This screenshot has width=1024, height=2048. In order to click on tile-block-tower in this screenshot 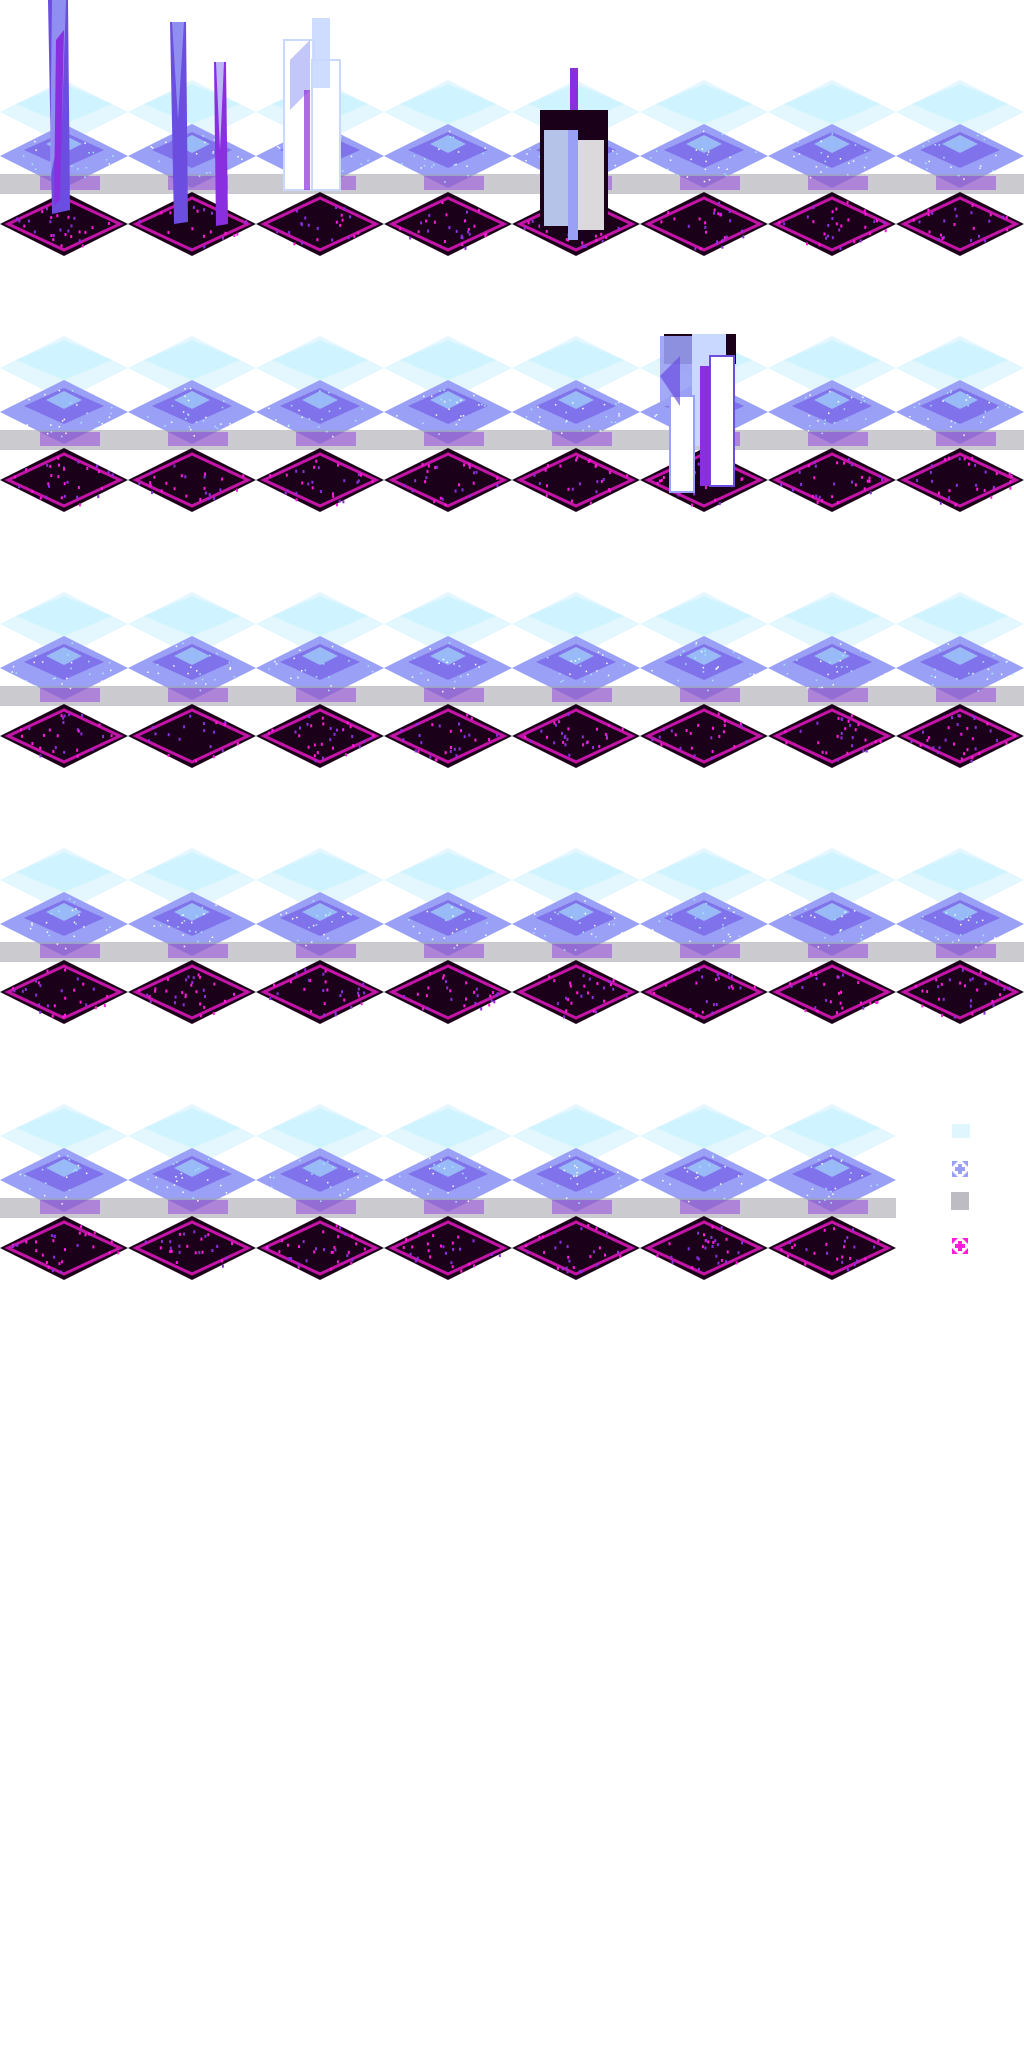, I will do `click(576, 130)`.